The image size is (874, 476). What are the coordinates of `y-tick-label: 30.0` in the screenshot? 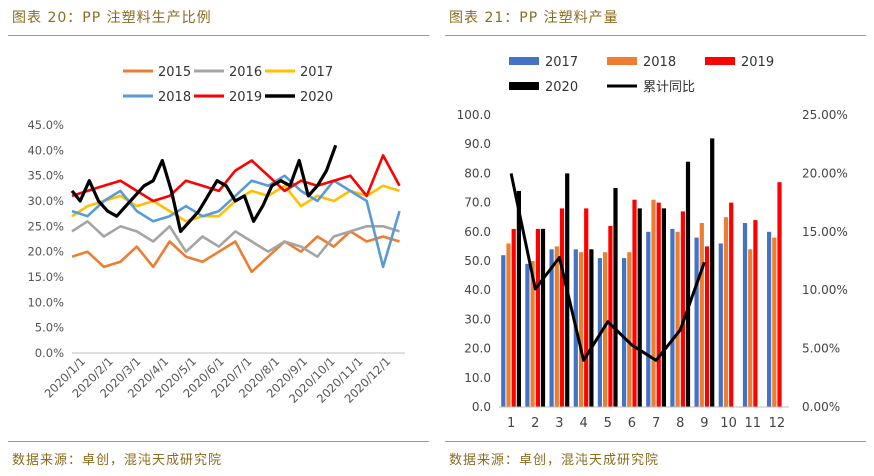 It's located at (477, 319).